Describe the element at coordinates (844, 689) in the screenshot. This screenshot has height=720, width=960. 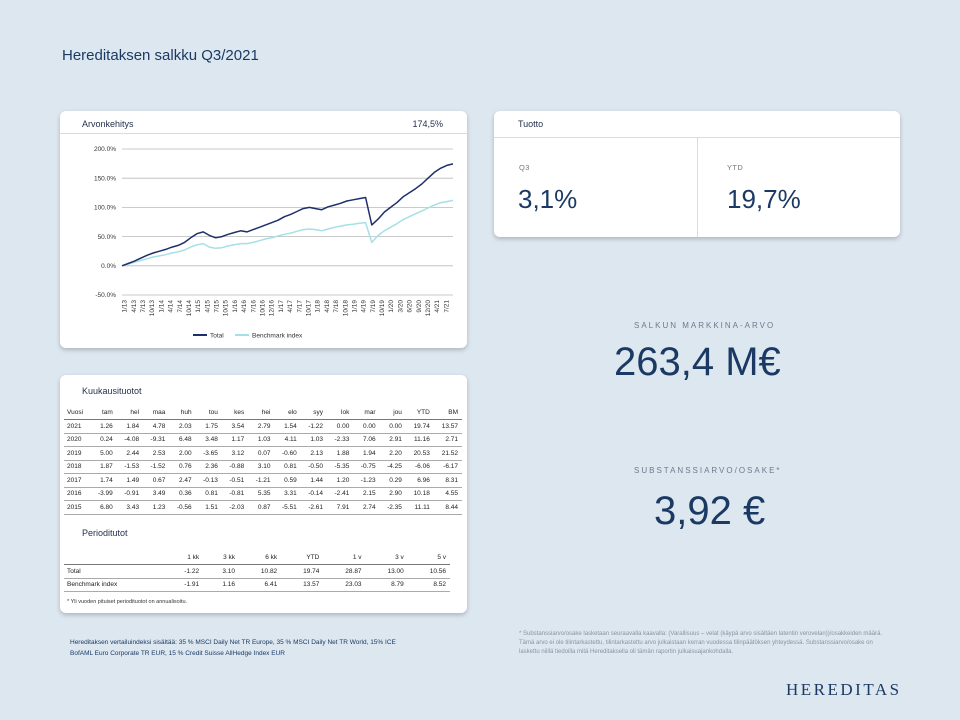
I see `hereditas-logo: HEREDITAS` at that location.